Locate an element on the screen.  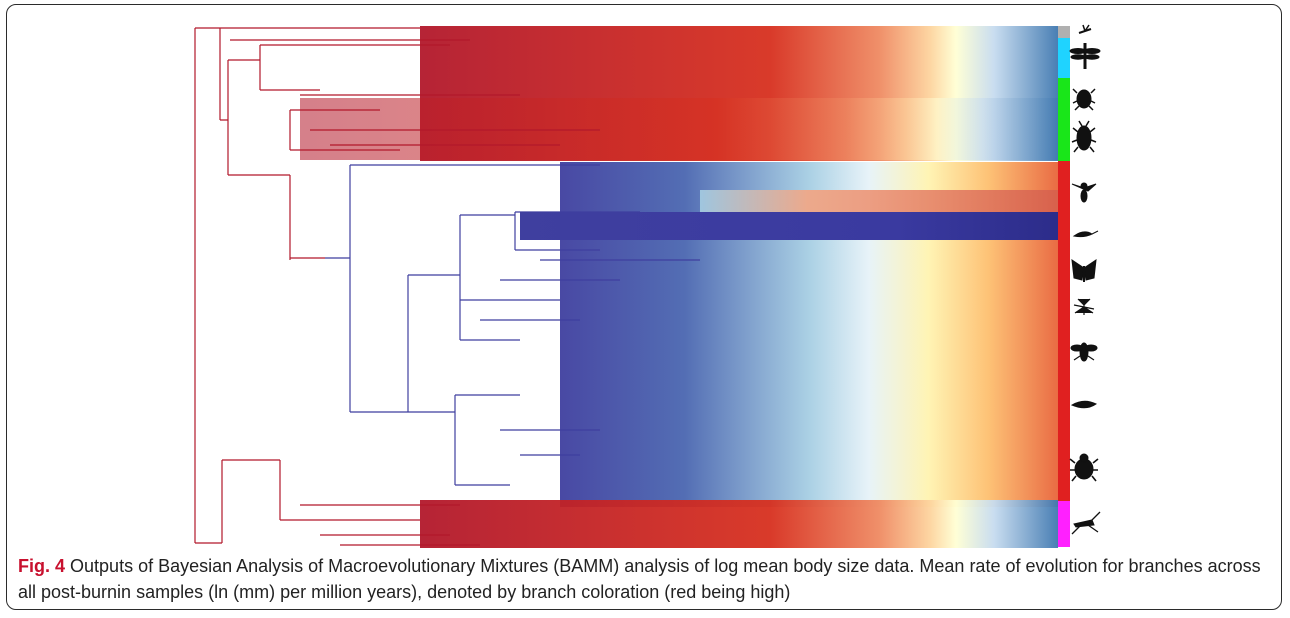
clade-icons is located at coordinates (1085, 279).